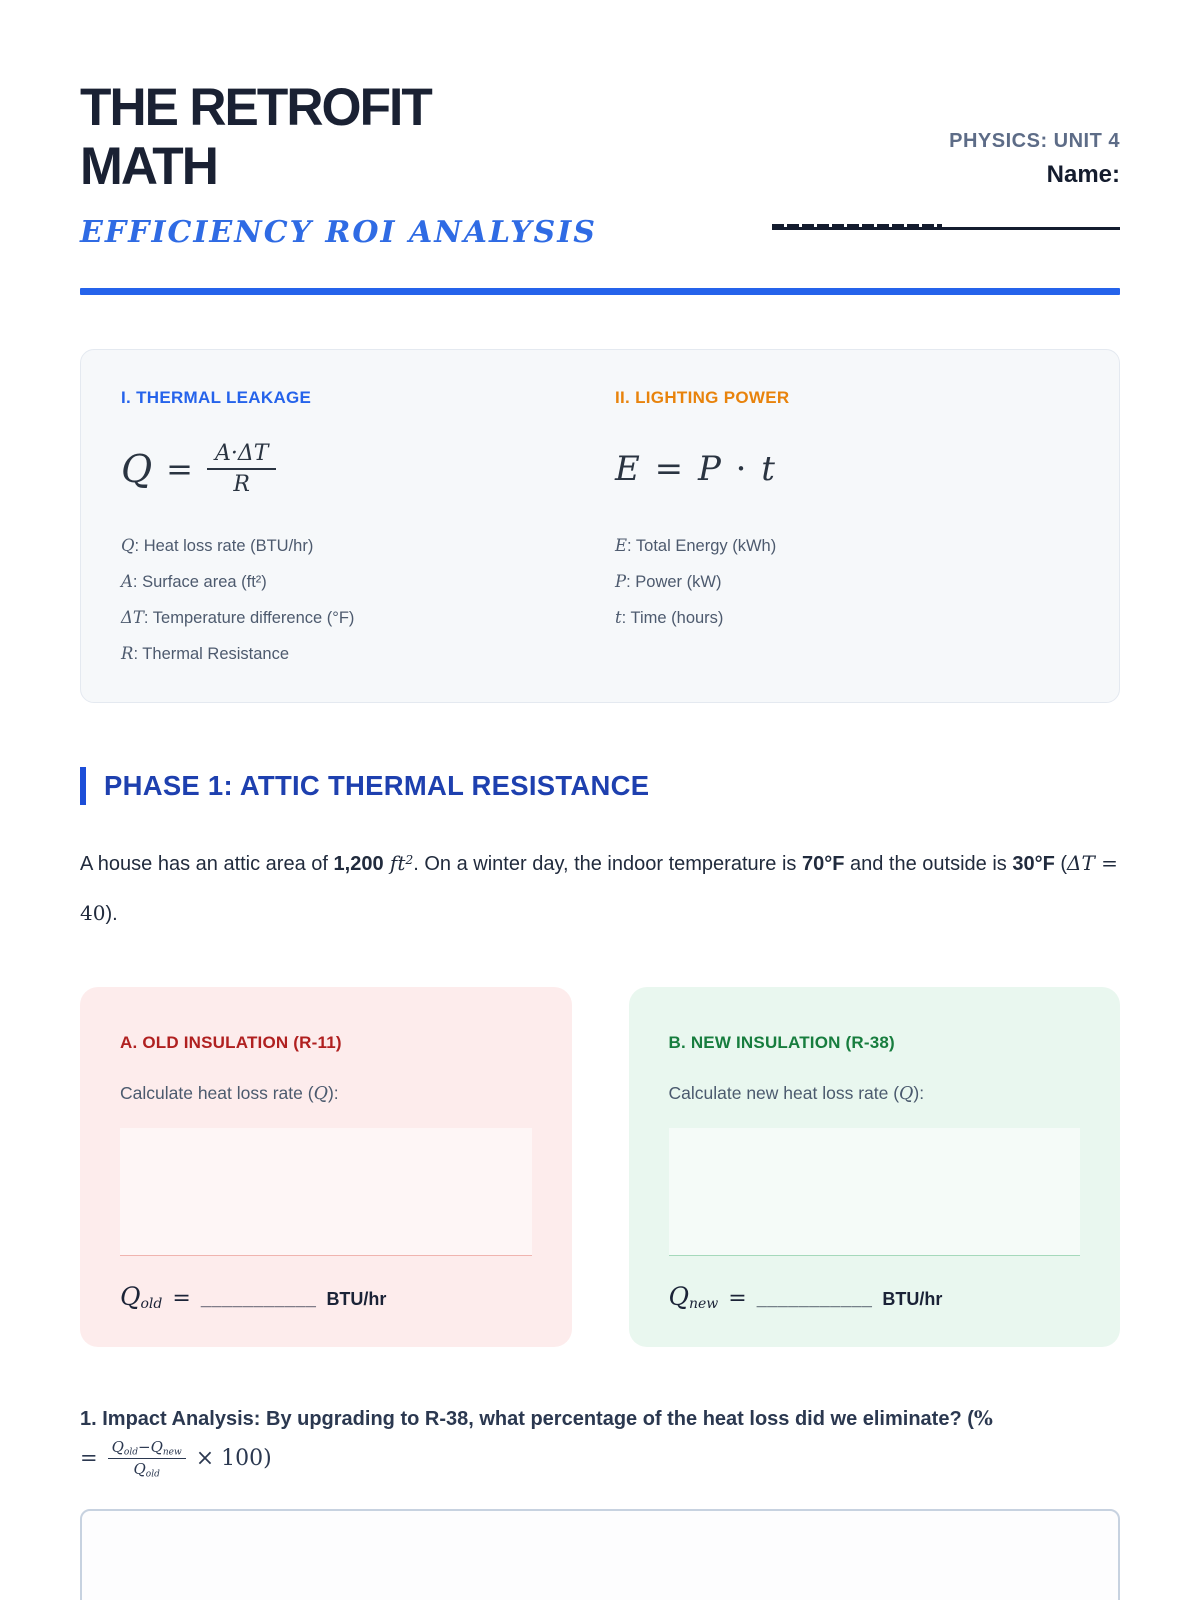  Describe the element at coordinates (146, 1469) in the screenshot. I see `question-fraction-denominator: Qold` at that location.